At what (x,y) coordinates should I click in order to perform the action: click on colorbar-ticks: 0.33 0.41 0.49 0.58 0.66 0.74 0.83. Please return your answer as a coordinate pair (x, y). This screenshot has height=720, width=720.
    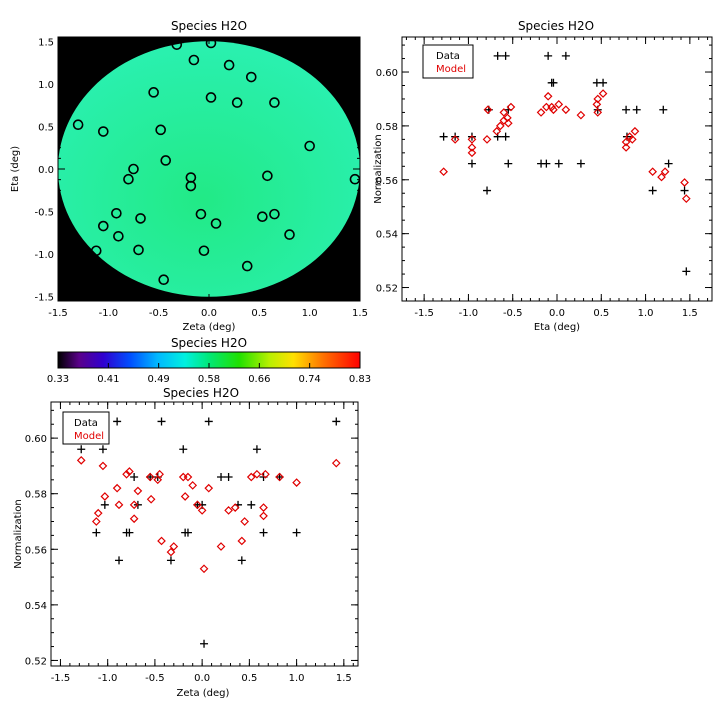
    Looking at the image, I should click on (209, 374).